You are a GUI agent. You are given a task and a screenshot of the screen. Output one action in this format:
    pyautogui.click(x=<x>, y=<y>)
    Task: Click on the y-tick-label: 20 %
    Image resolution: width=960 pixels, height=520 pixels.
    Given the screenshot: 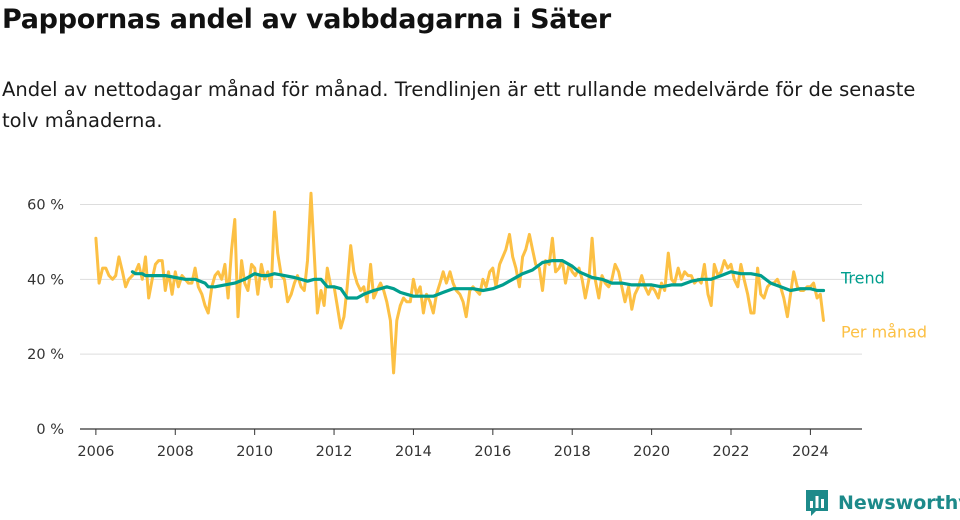 What is the action you would take?
    pyautogui.click(x=45, y=355)
    